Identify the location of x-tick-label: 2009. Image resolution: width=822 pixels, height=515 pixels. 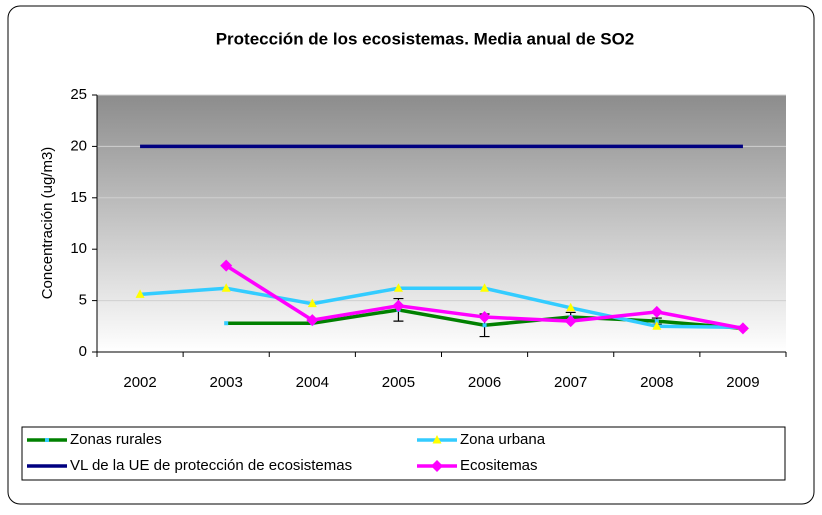
(742, 382).